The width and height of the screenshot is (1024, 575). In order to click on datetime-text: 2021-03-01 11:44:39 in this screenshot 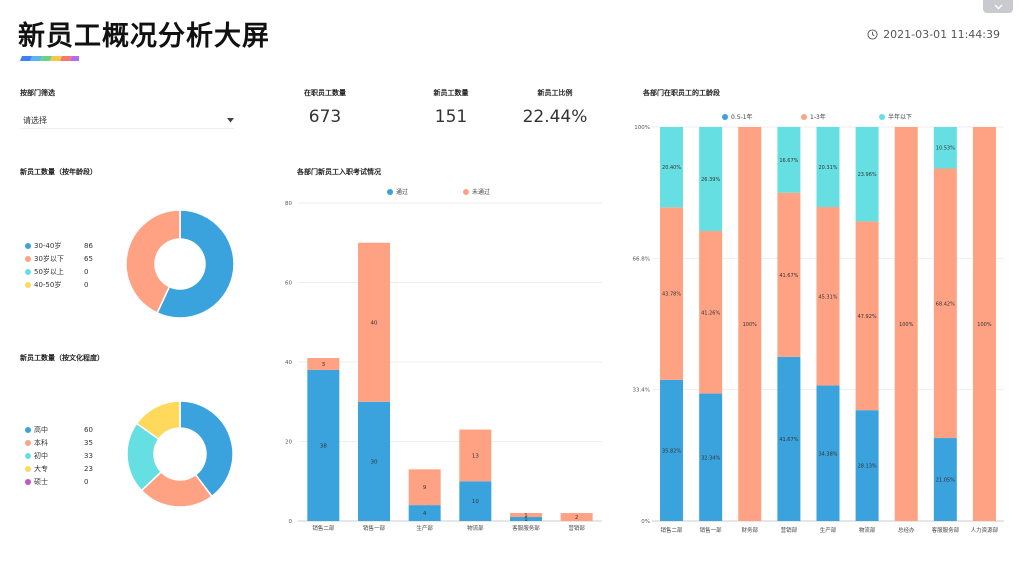, I will do `click(941, 34)`.